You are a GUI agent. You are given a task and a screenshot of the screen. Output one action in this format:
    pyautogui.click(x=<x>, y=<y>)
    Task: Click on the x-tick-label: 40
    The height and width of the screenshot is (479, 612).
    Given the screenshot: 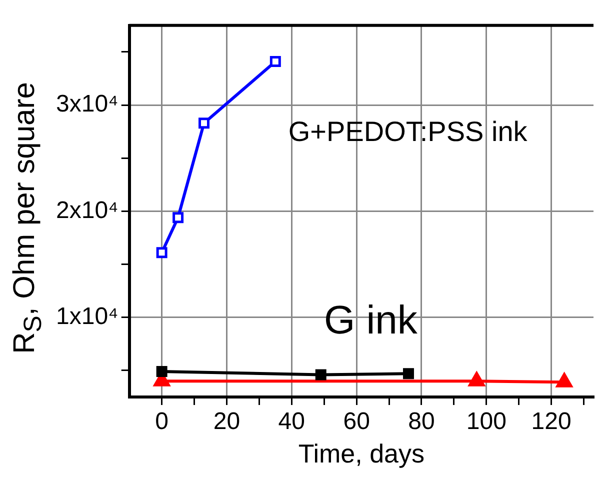 What is the action you would take?
    pyautogui.click(x=291, y=422)
    